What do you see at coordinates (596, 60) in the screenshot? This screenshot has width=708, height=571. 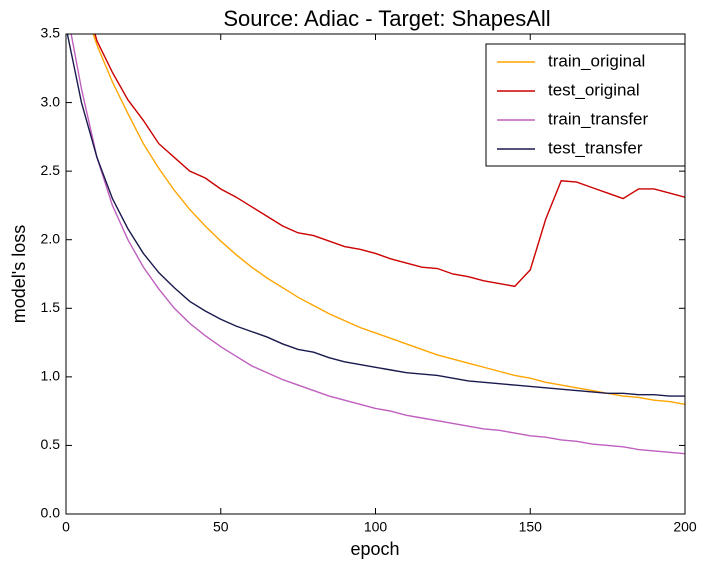 I see `legend-label: train_original` at bounding box center [596, 60].